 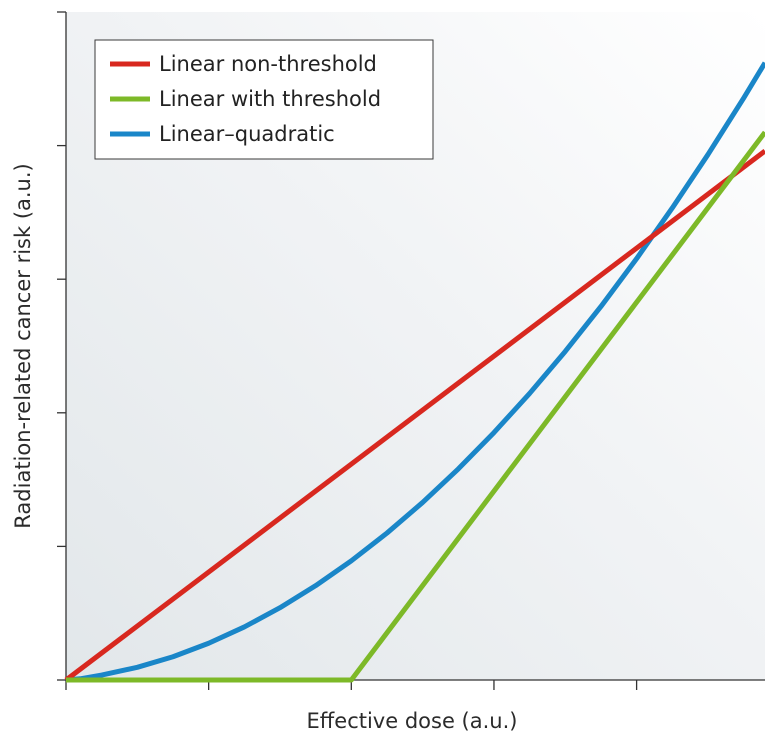 What do you see at coordinates (412, 721) in the screenshot?
I see `x-axis-title: Effective dose (a.u.)` at bounding box center [412, 721].